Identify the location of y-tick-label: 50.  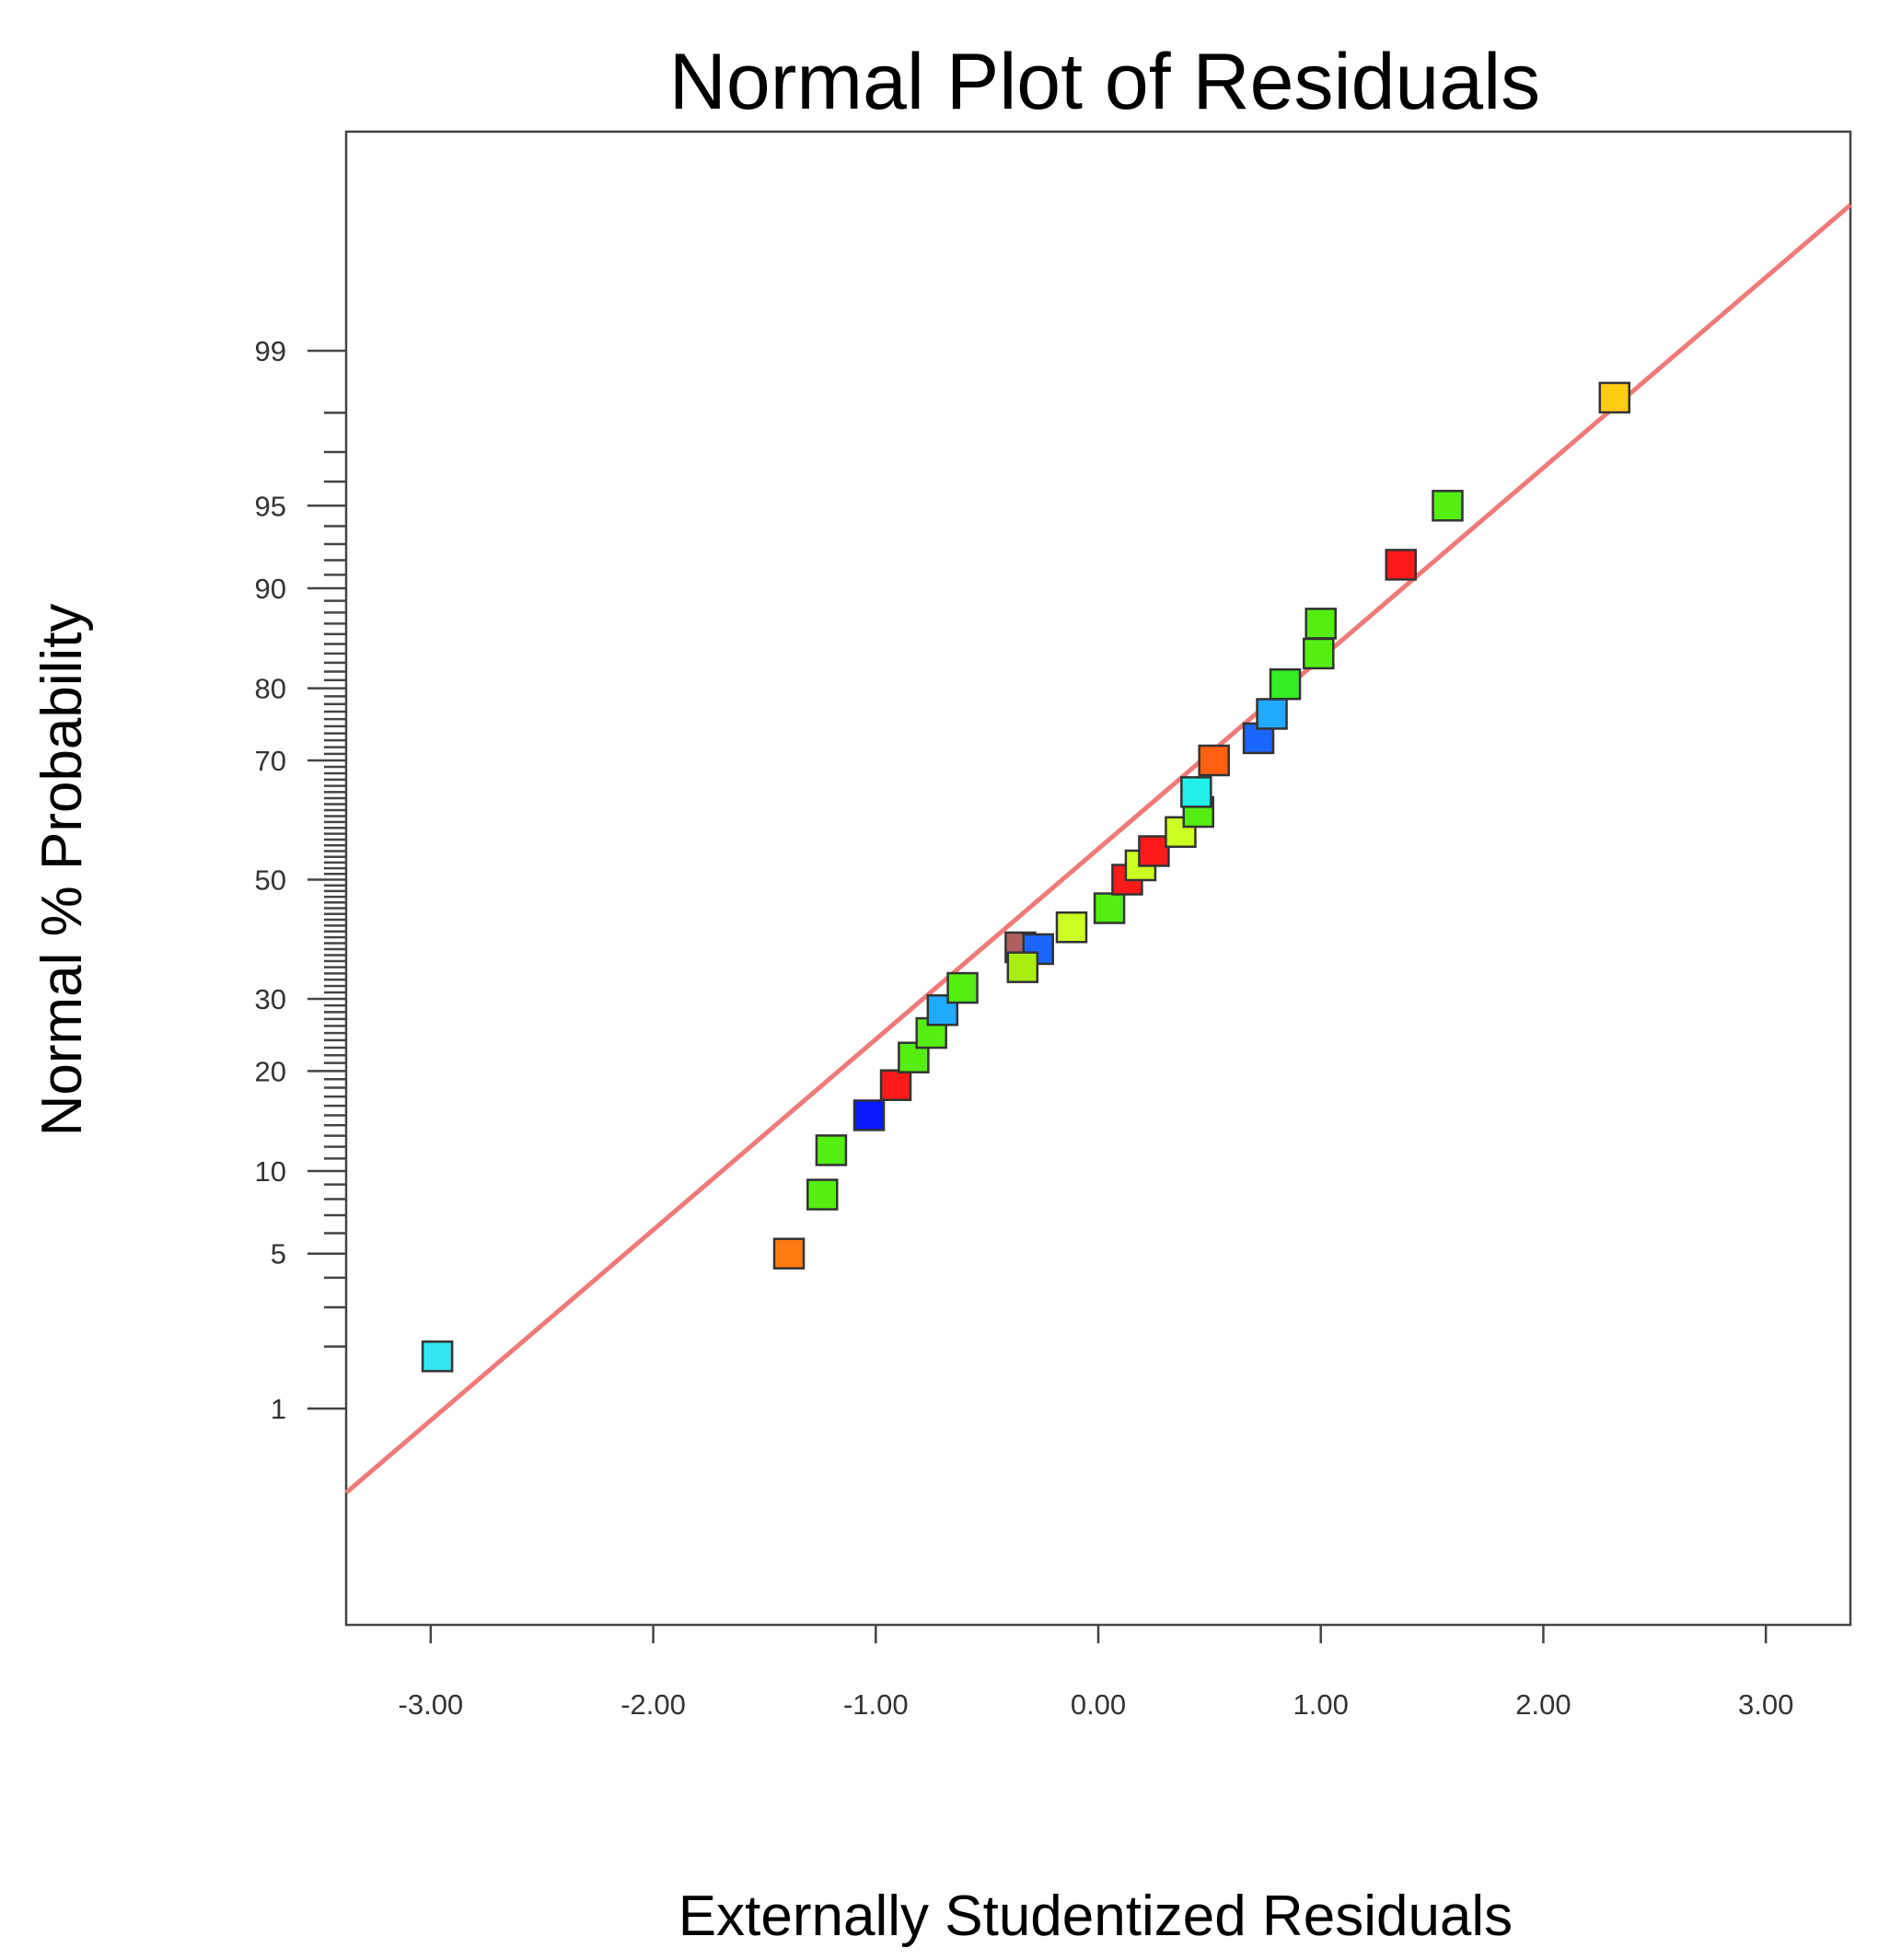
(270, 880).